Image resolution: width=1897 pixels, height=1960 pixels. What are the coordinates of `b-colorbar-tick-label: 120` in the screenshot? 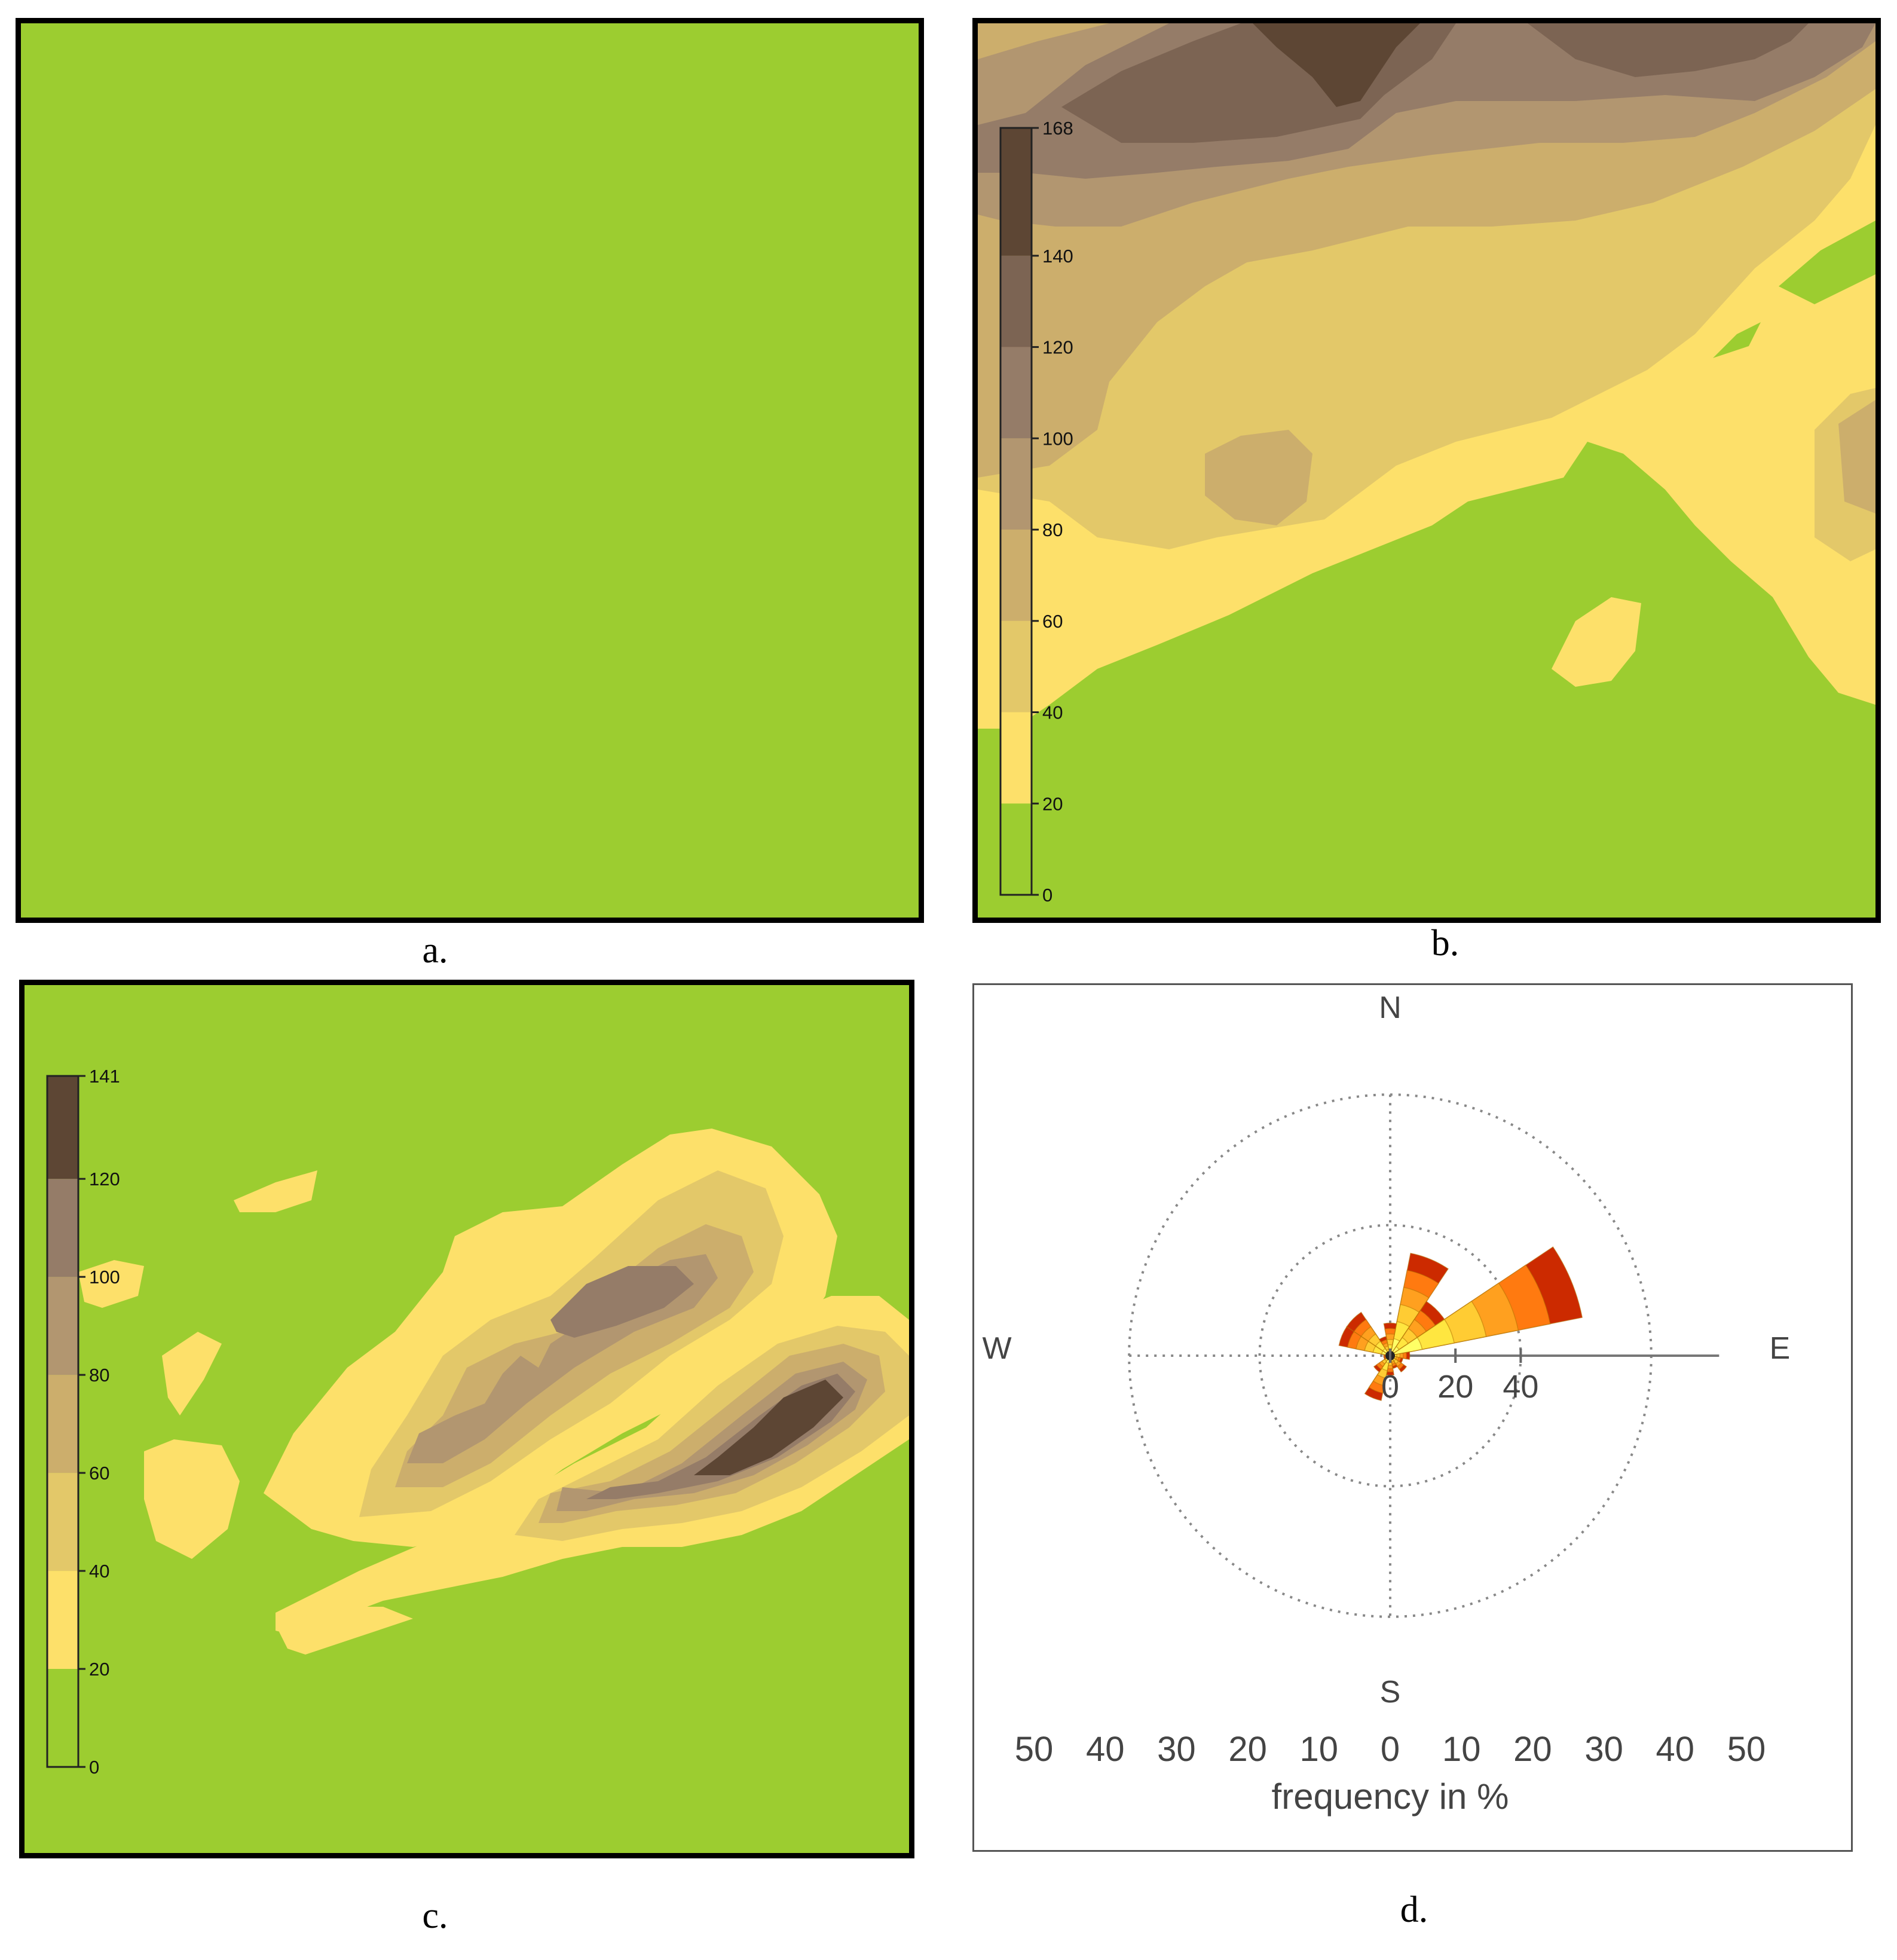 It's located at (1057, 347).